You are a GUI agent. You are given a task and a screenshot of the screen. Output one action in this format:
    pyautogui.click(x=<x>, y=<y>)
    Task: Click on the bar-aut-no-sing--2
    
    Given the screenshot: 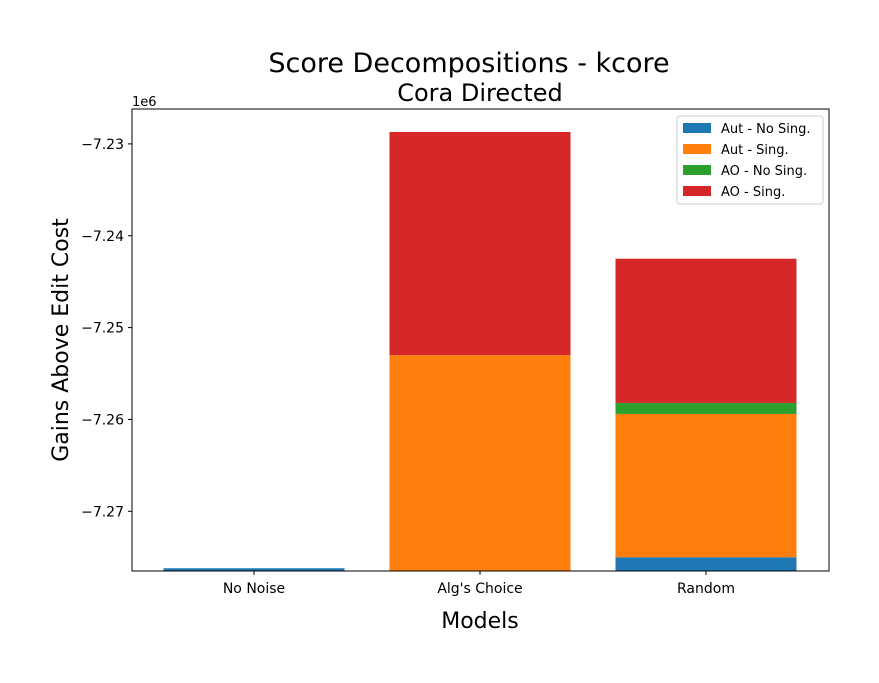 What is the action you would take?
    pyautogui.click(x=706, y=564)
    